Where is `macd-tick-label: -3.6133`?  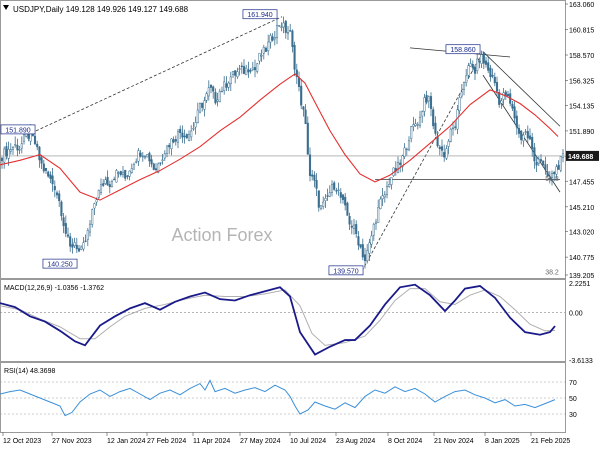
macd-tick-label: -3.6133 is located at coordinates (581, 361).